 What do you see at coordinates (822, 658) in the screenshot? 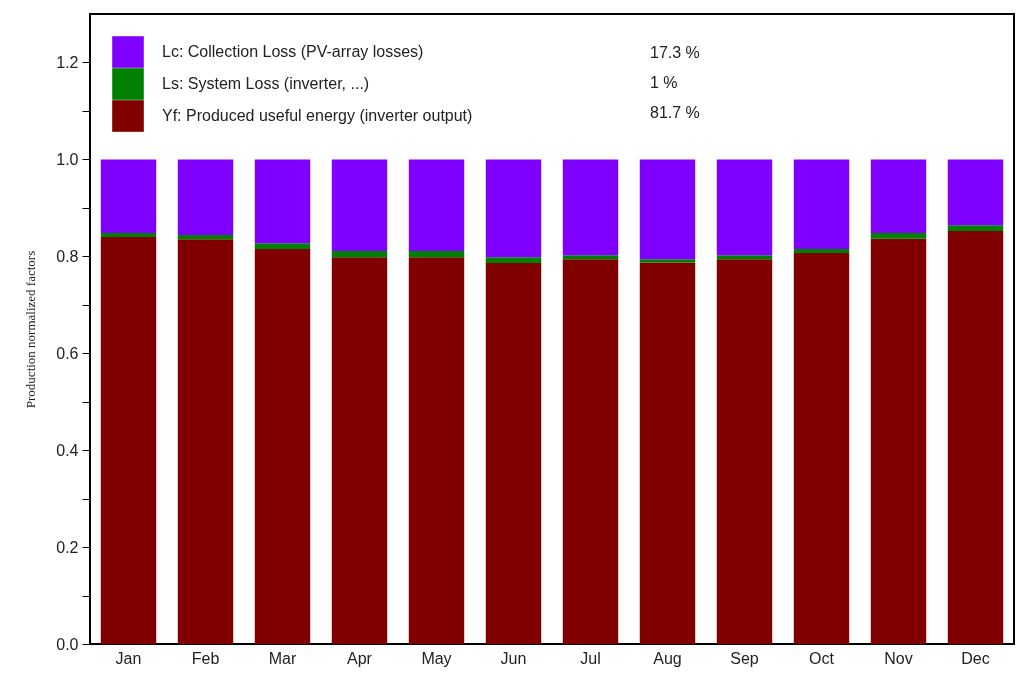
I see `x-tick-label: Oct` at bounding box center [822, 658].